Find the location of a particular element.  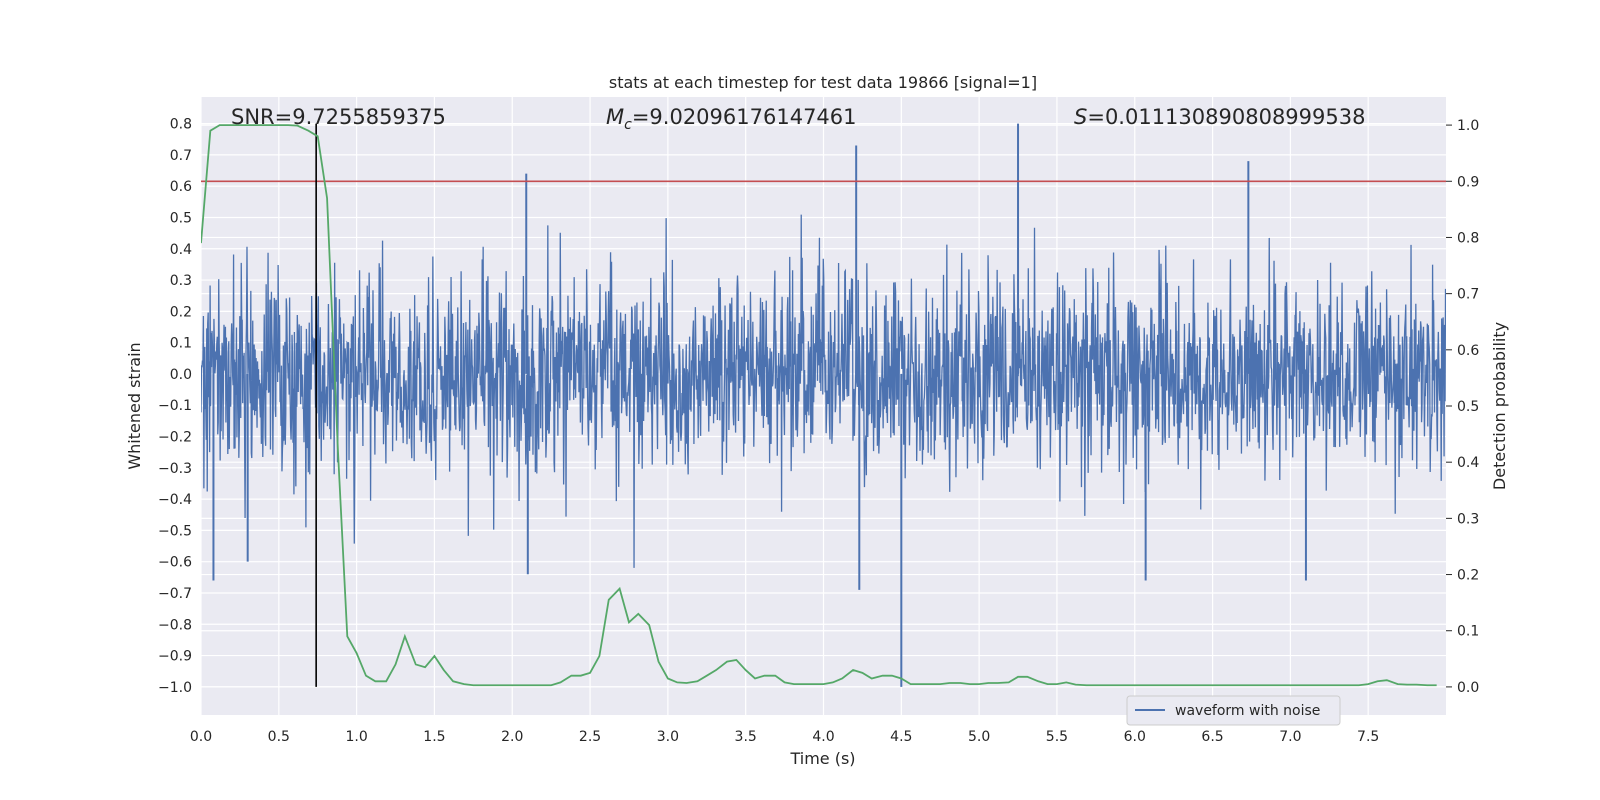

y-left-tick-label-9: −0.1 is located at coordinates (175, 406).